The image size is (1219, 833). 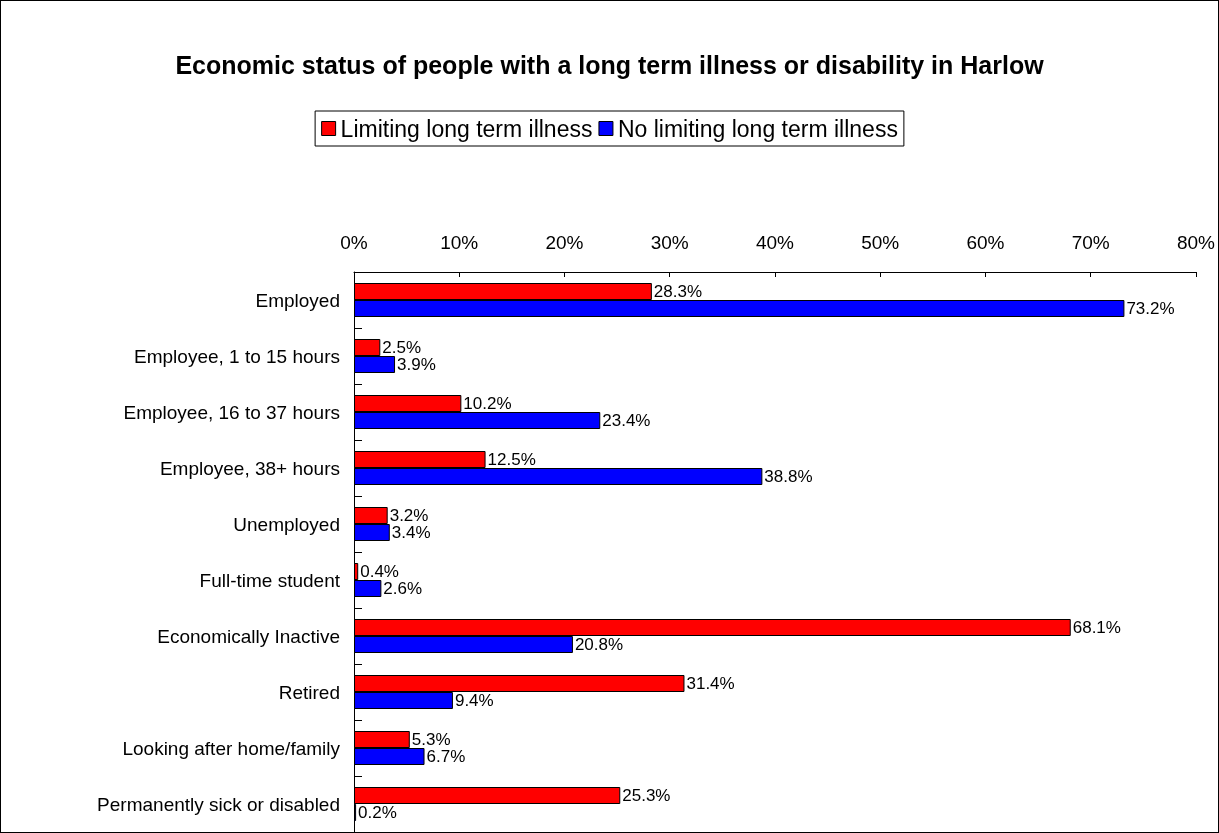 What do you see at coordinates (309, 692) in the screenshot?
I see `y-tick-label: Retired` at bounding box center [309, 692].